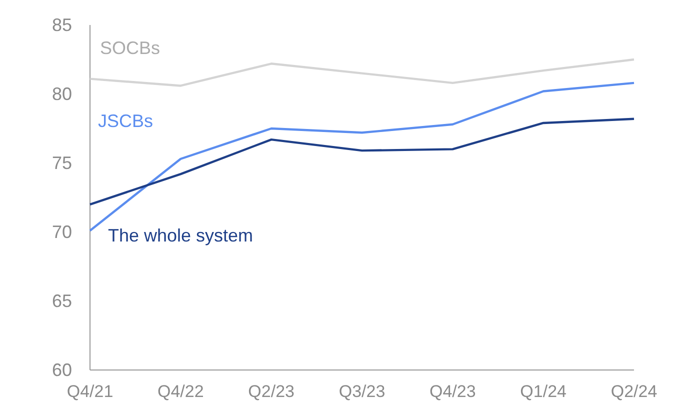 Image resolution: width=686 pixels, height=410 pixels. Describe the element at coordinates (126, 120) in the screenshot. I see `text: JSCBs` at that location.